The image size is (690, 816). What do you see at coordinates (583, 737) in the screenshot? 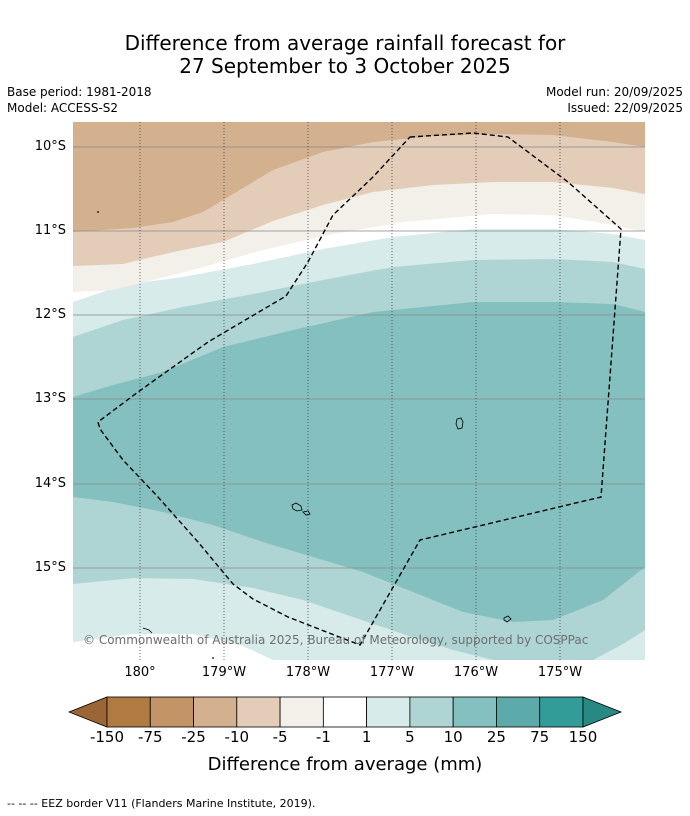
I see `colorbar-label-11: 150` at bounding box center [583, 737].